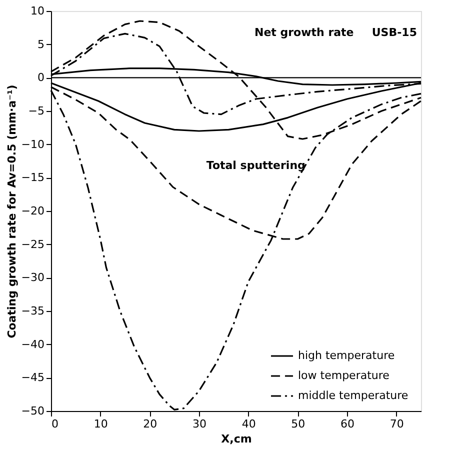 The image size is (476, 476). What do you see at coordinates (32, 344) in the screenshot?
I see `y-tick-label: −40` at bounding box center [32, 344].